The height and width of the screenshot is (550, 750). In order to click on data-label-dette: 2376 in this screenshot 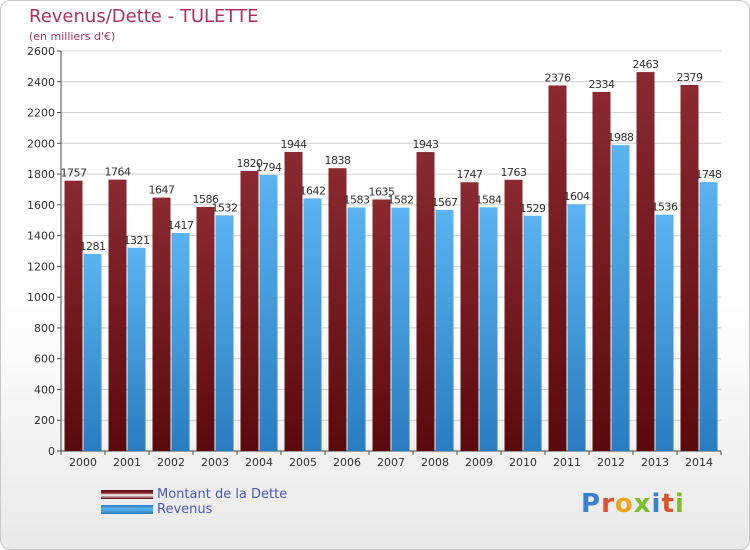, I will do `click(558, 77)`.